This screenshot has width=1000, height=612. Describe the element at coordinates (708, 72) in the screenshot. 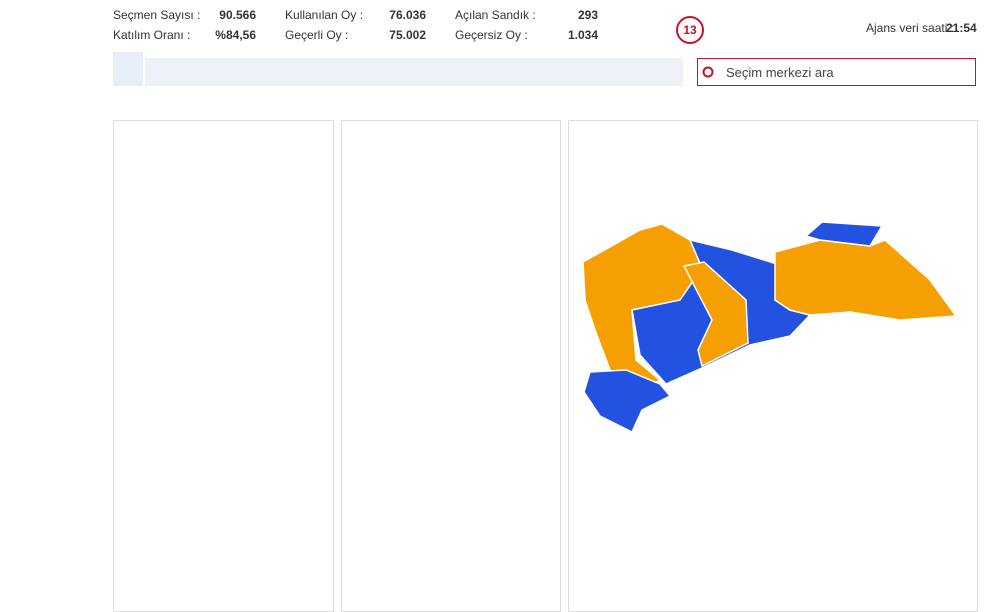

I see `search-icon` at that location.